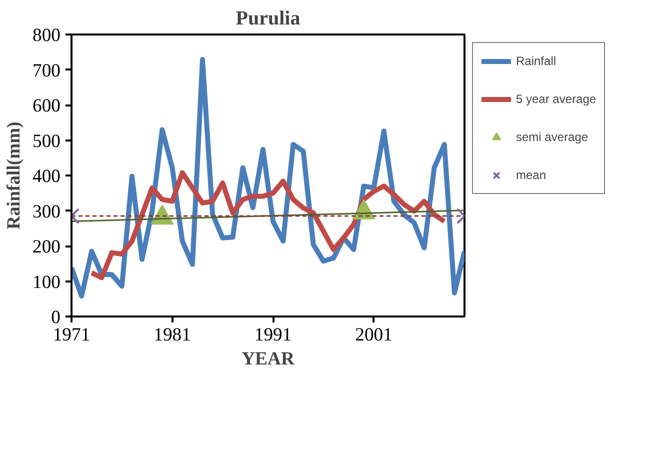  I want to click on legend-label: semi average, so click(552, 137).